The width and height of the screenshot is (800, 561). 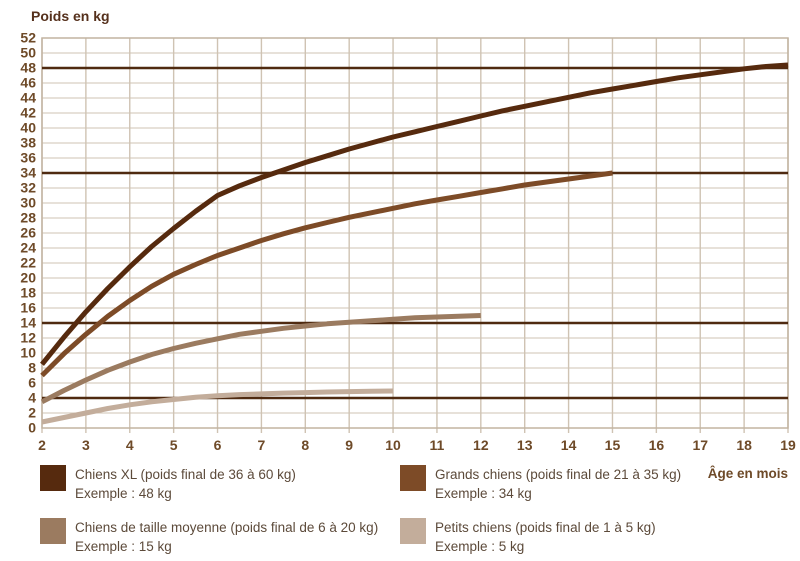 I want to click on svg-text: 28, so click(x=28, y=218).